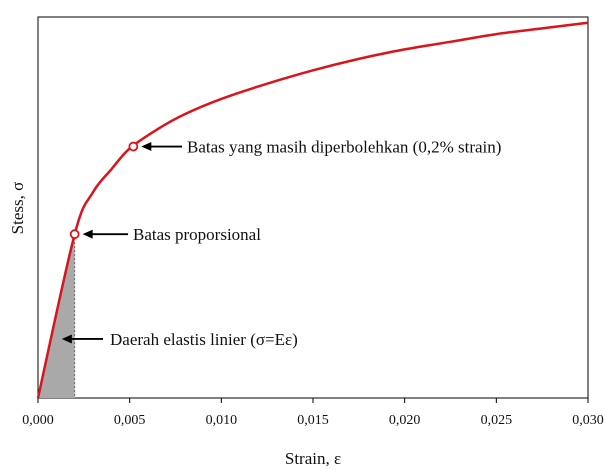 This screenshot has height=470, width=604. Describe the element at coordinates (313, 420) in the screenshot. I see `x-tick-label: 0,015` at that location.